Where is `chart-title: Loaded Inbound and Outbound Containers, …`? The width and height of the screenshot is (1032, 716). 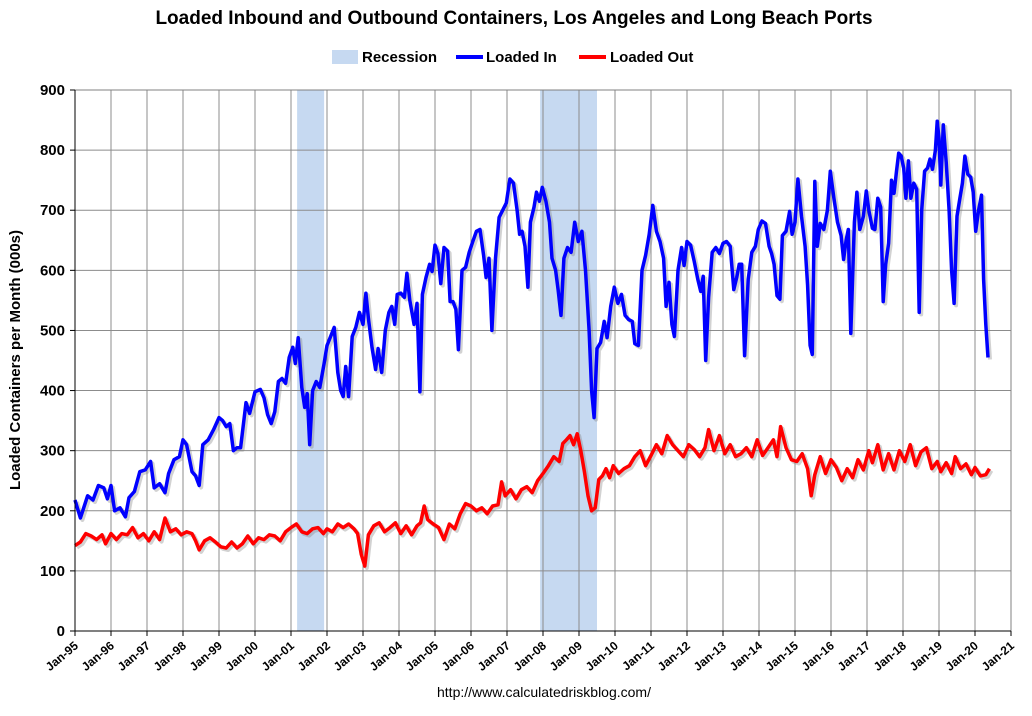 chart-title: Loaded Inbound and Outbound Containers, … is located at coordinates (513, 18).